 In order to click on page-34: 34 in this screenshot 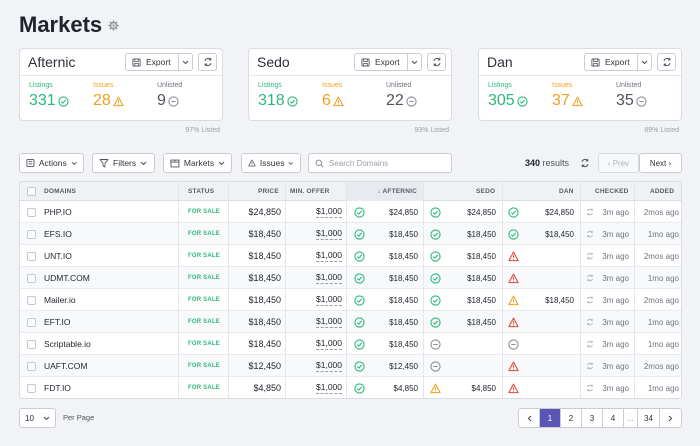, I will do `click(649, 418)`.